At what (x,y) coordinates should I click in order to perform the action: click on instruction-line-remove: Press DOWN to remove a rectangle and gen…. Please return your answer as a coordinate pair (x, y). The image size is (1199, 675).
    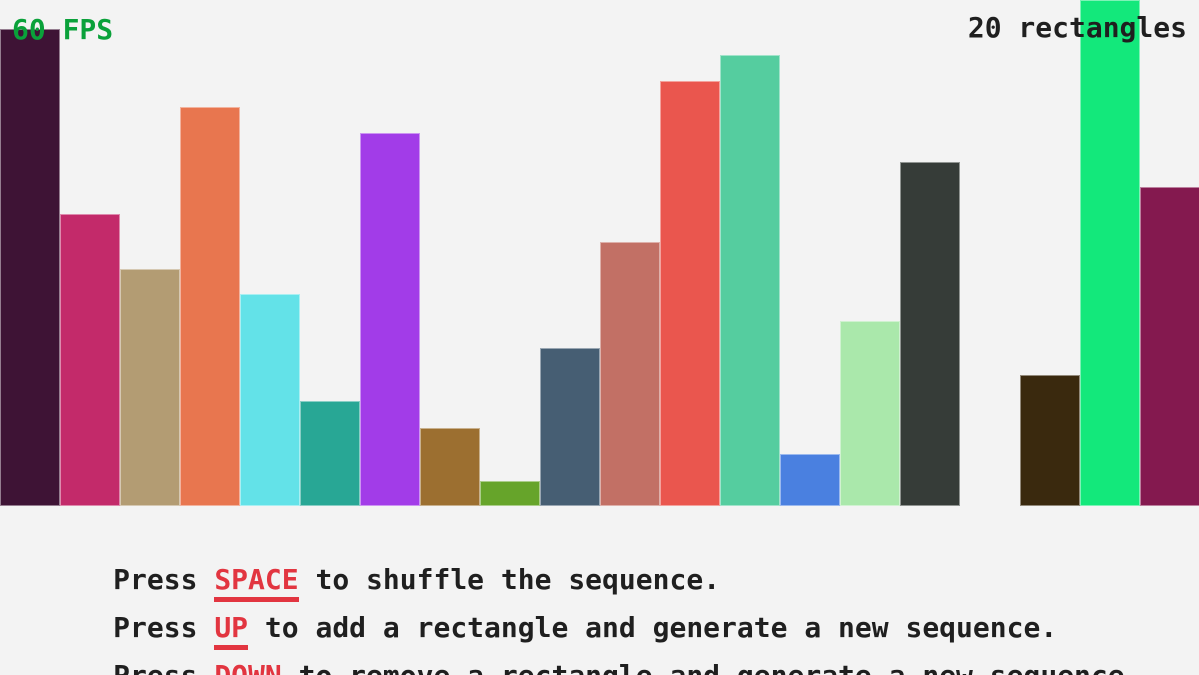
    Looking at the image, I should click on (576, 650).